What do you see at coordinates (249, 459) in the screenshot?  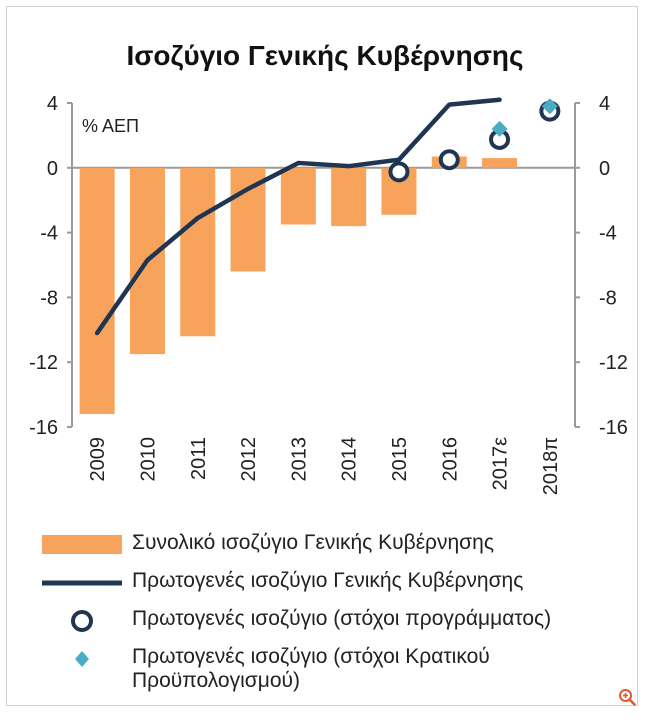 I see `x-tick-label: 2012` at bounding box center [249, 459].